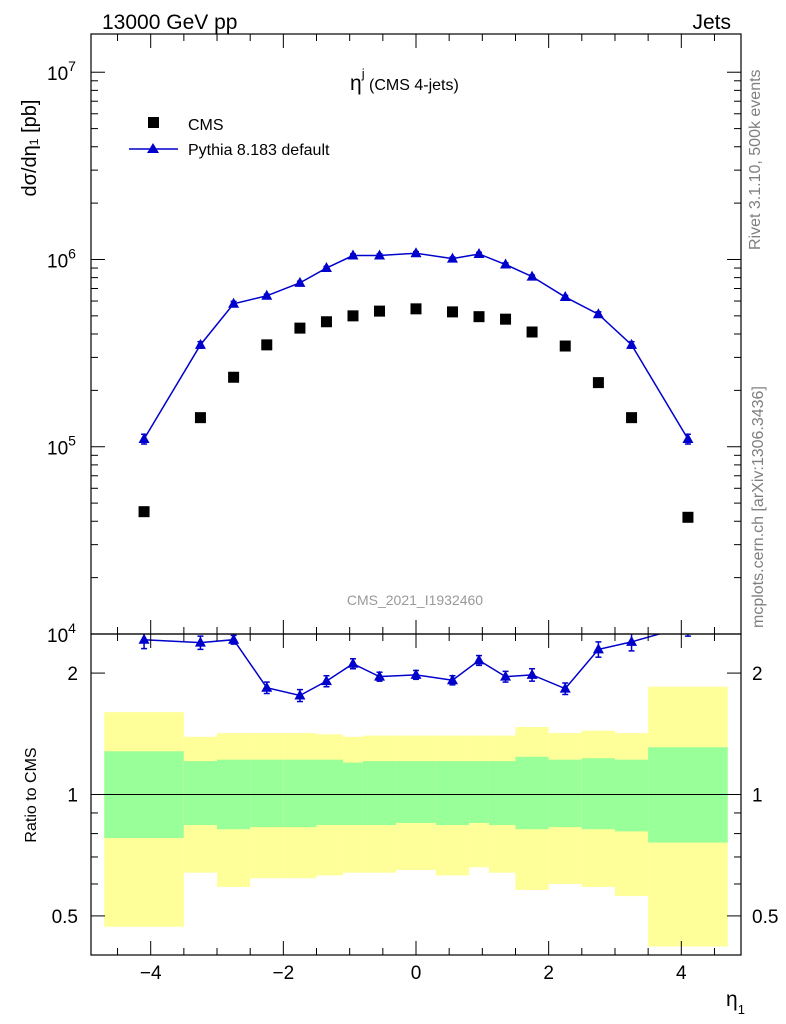 Image resolution: width=786 pixels, height=1024 pixels. I want to click on ratio-y-tick-label: 0.5, so click(65, 917).